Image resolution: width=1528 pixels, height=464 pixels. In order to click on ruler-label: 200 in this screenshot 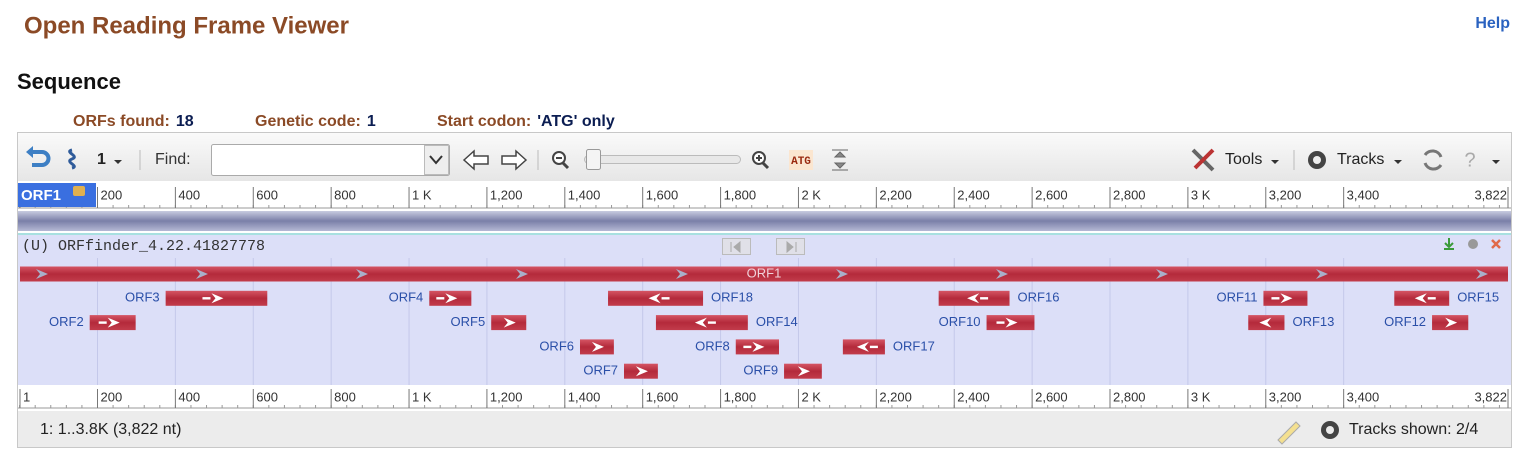, I will do `click(111, 194)`.